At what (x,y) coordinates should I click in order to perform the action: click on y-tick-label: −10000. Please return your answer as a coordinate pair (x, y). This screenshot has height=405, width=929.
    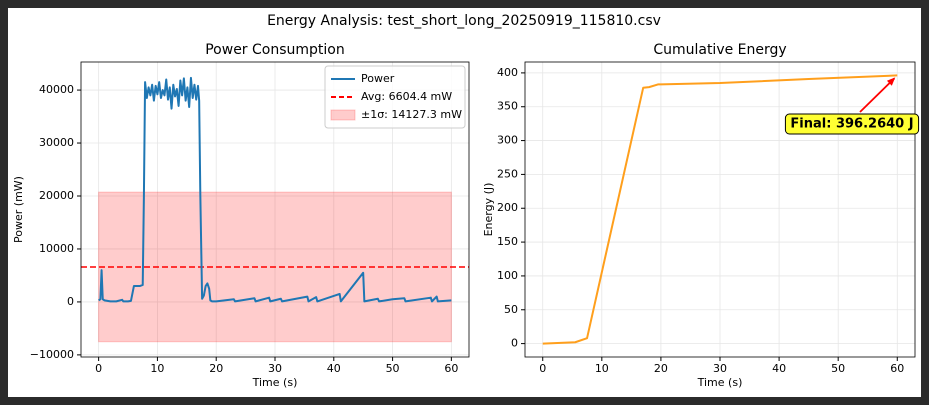
    Looking at the image, I should click on (52, 354).